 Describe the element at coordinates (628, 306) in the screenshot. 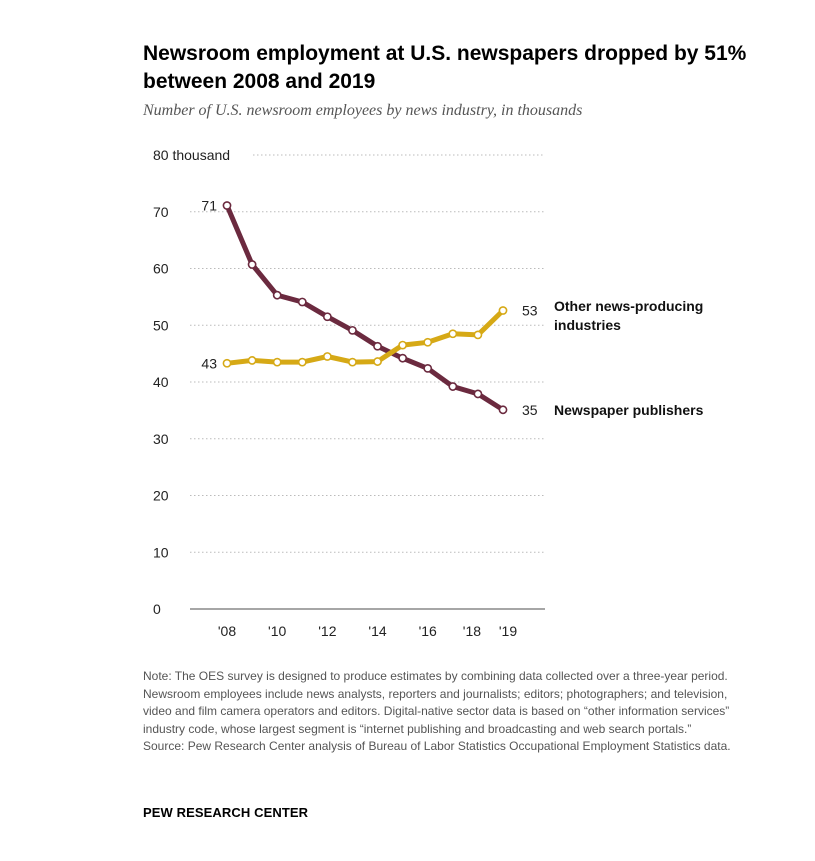

I see `series-name-label: Other news-producing` at that location.